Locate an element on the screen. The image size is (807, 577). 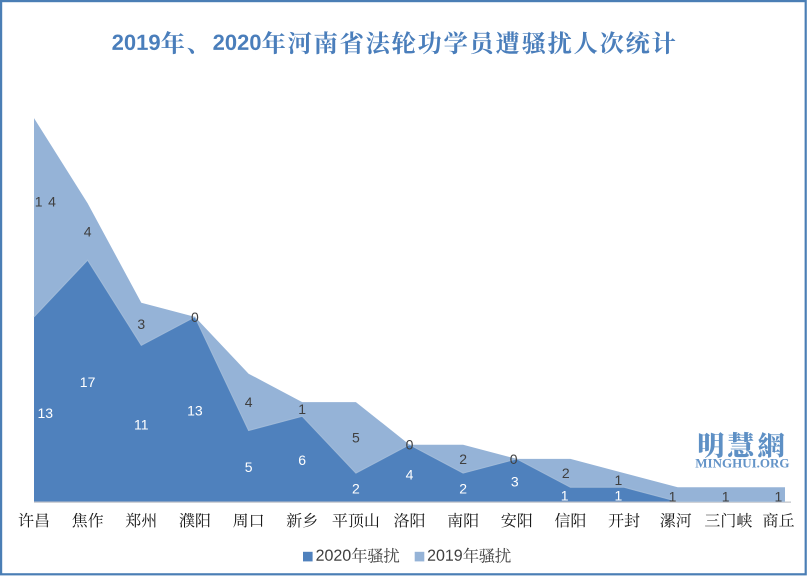
svg-text: 6 is located at coordinates (302, 460).